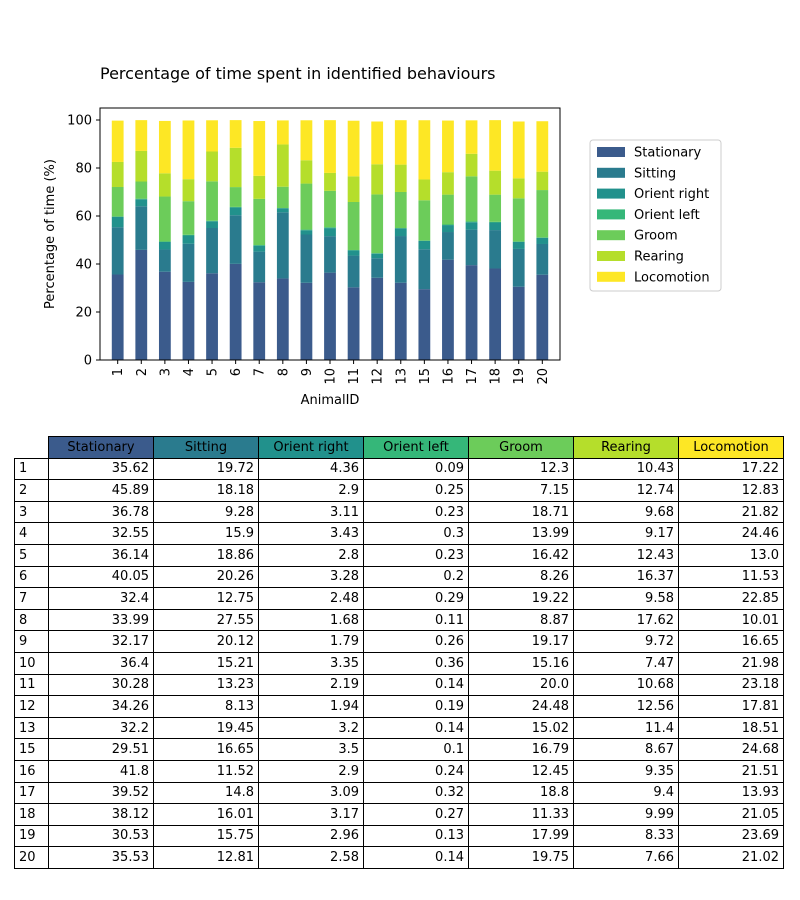  What do you see at coordinates (399, 533) in the screenshot?
I see `table-row: 4 32.55 15.9 3.43 0.3 13.99 9.17 24.46` at bounding box center [399, 533].